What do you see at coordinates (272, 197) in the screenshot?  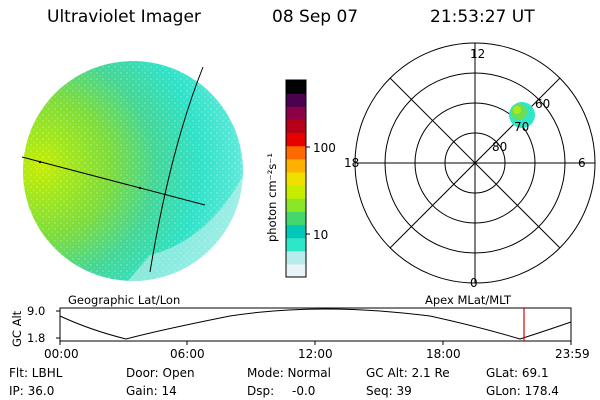 I see `colorbar-unit-label: photon cm⁻²s⁻¹` at bounding box center [272, 197].